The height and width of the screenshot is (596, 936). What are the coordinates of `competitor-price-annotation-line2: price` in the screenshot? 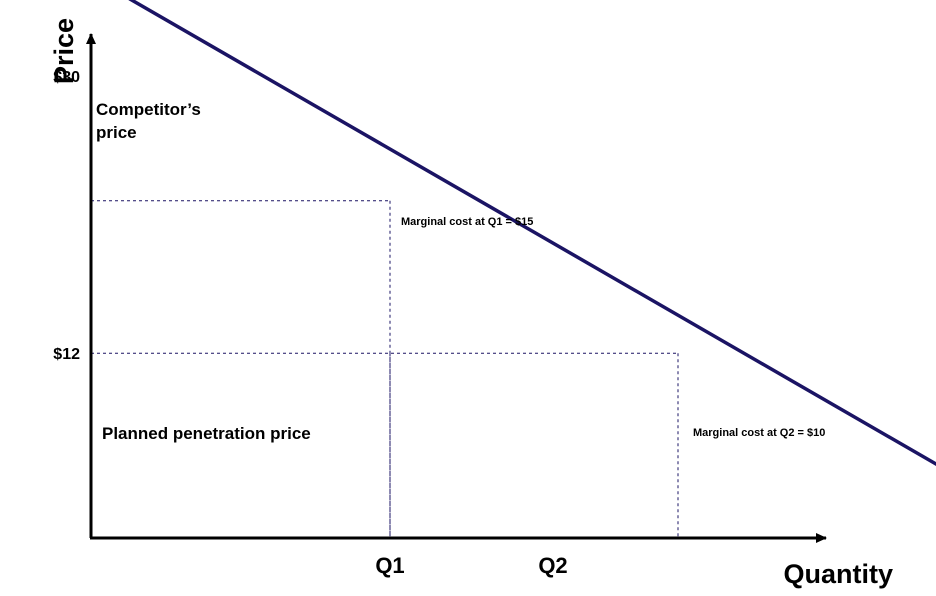 It's located at (116, 132).